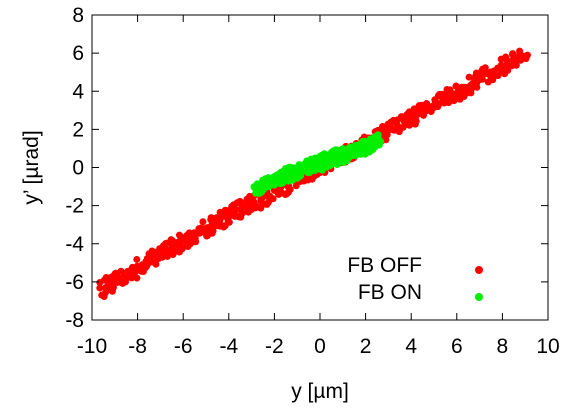 This screenshot has width=571, height=408. What do you see at coordinates (74, 320) in the screenshot?
I see `y-tick-label: -8` at bounding box center [74, 320].